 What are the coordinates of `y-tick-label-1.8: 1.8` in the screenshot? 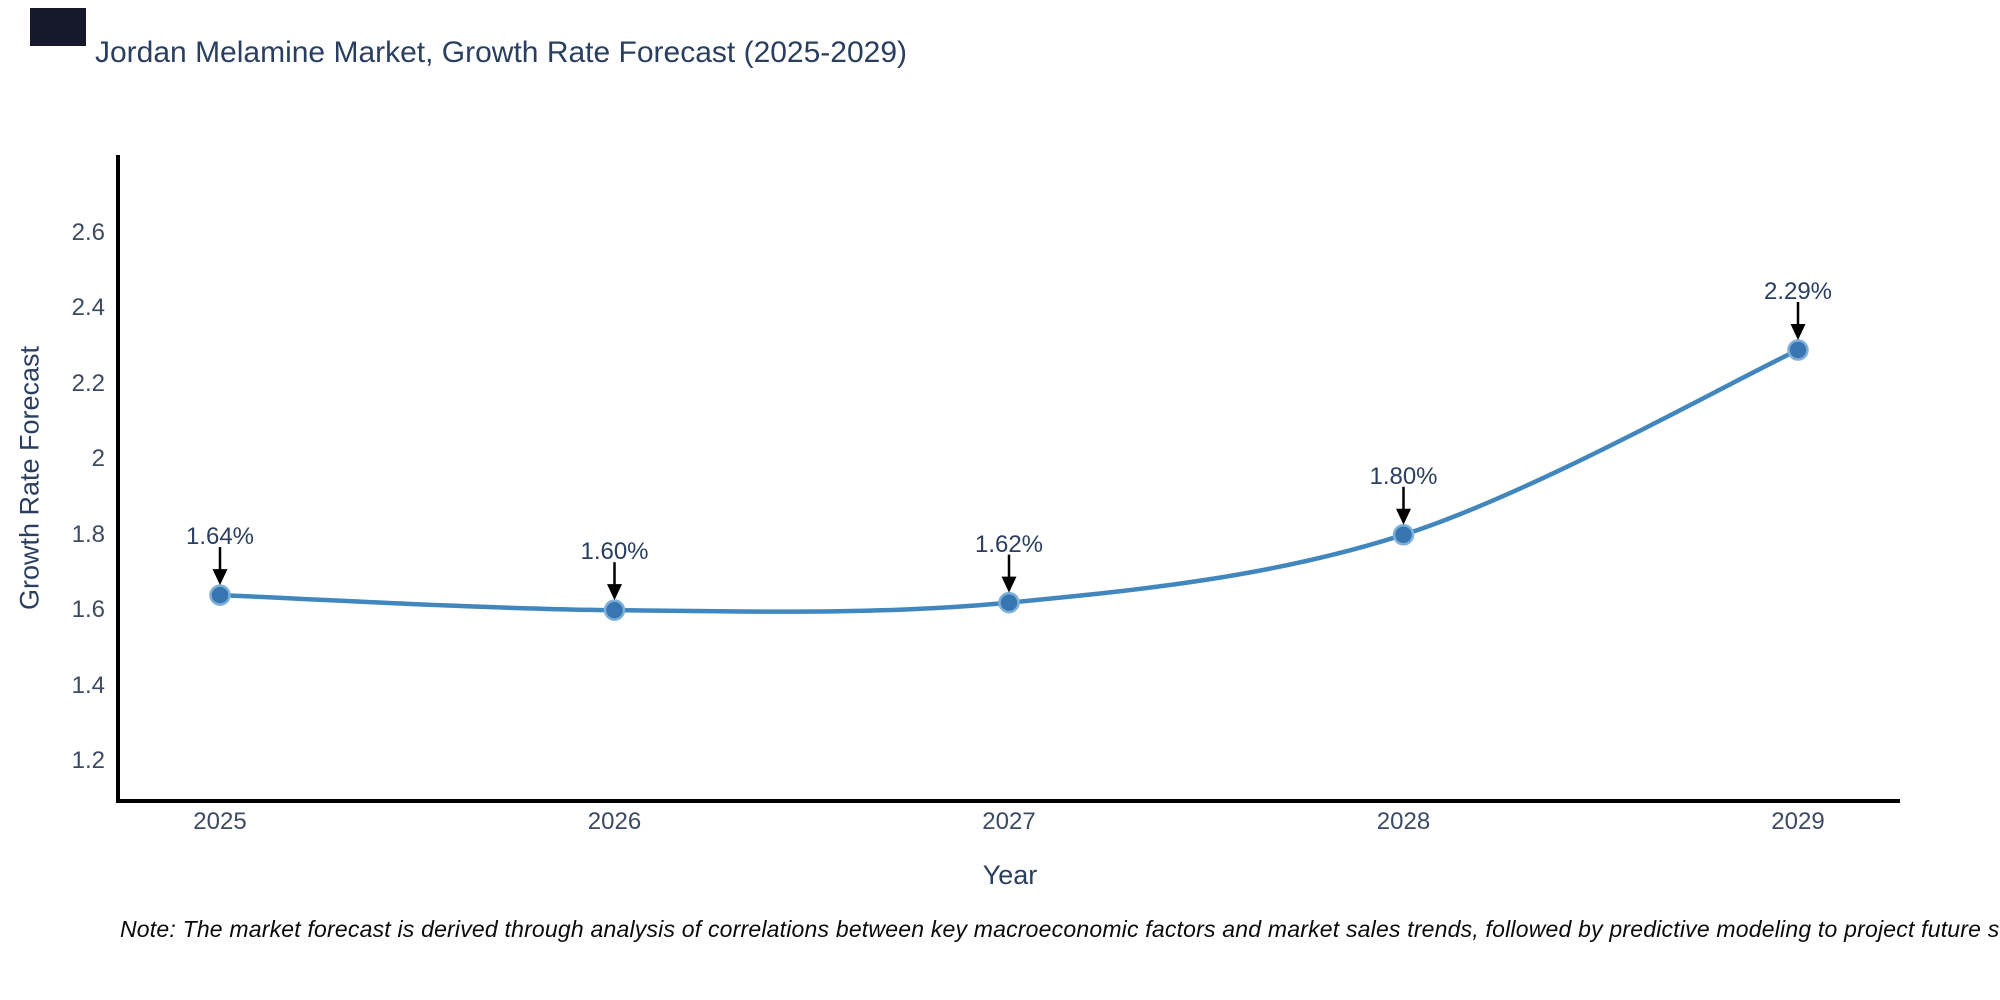 It's located at (88, 534).